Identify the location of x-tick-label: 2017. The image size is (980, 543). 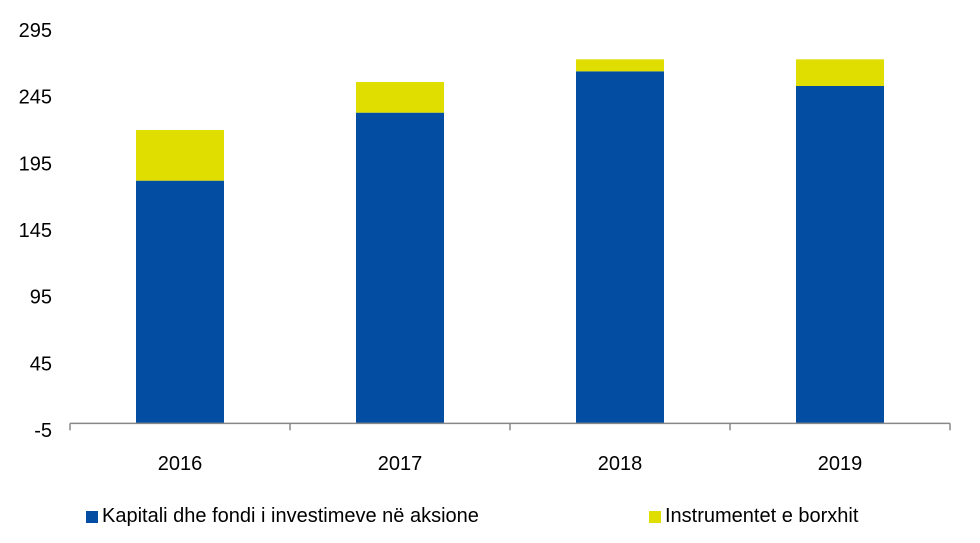
(400, 464).